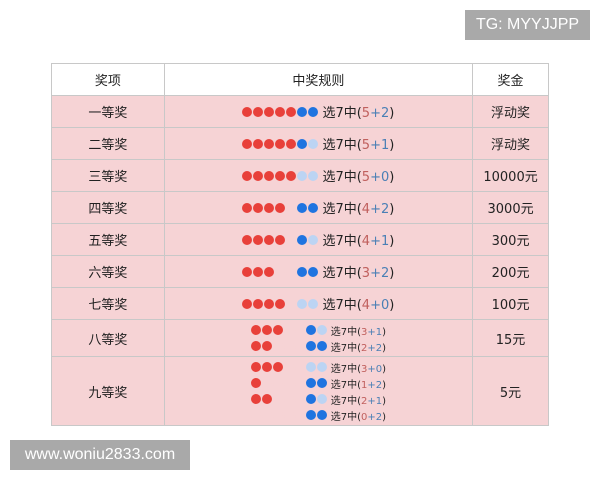 The width and height of the screenshot is (600, 480). What do you see at coordinates (510, 175) in the screenshot?
I see `prize-amount: 10000元` at bounding box center [510, 175].